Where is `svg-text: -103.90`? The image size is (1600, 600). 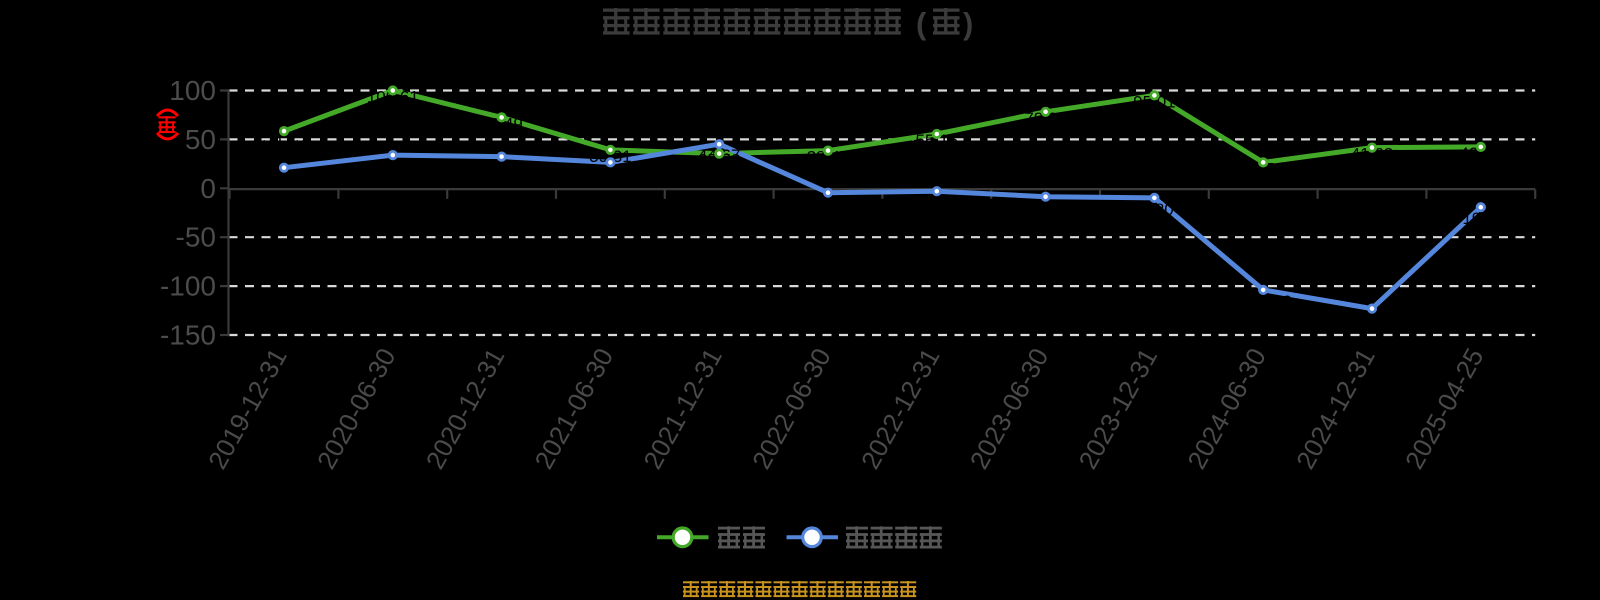 svg-text: -103.90 is located at coordinates (1263, 301).